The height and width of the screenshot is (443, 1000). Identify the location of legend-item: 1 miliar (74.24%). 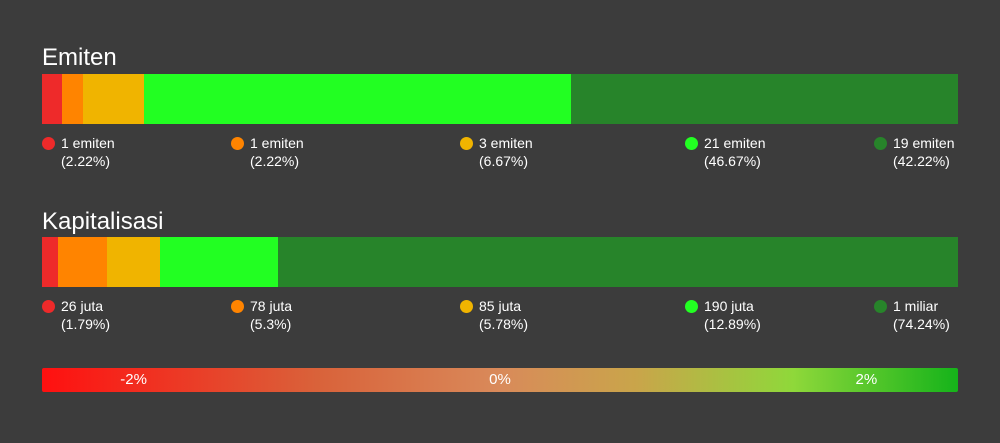
(912, 315).